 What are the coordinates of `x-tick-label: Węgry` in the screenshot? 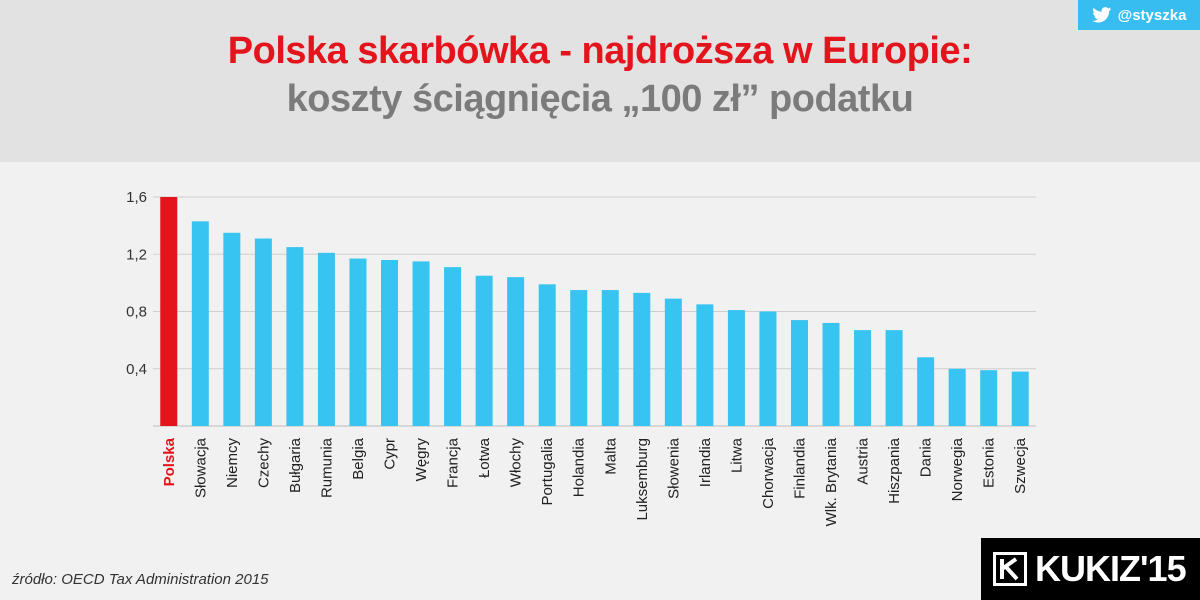 It's located at (421, 460).